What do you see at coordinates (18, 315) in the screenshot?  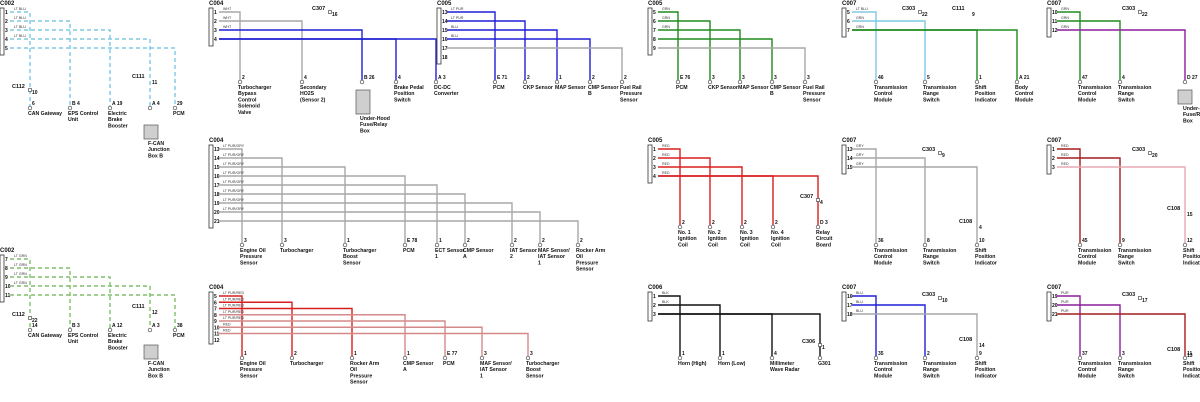 I see `junction-label: C112` at bounding box center [18, 315].